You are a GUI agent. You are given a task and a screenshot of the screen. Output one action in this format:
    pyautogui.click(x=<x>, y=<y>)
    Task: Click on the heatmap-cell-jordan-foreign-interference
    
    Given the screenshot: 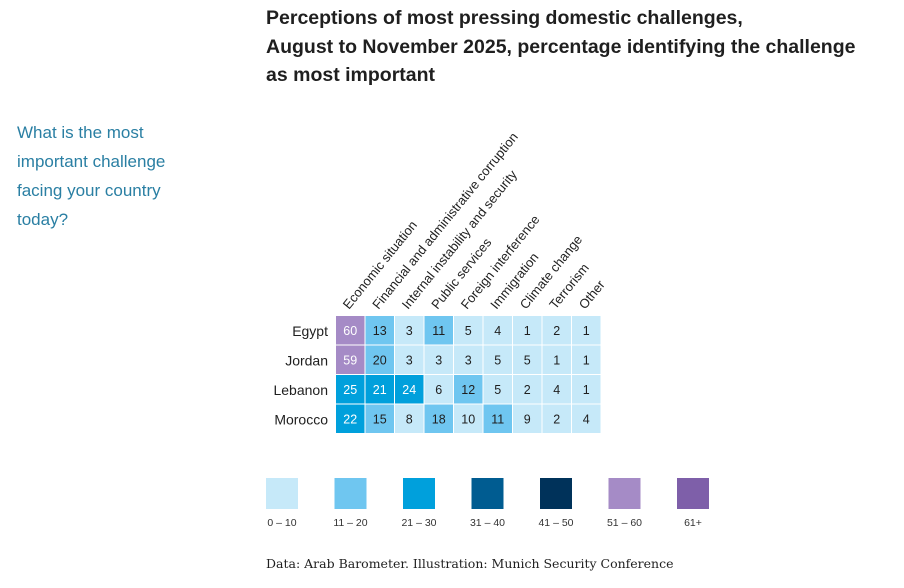 What is the action you would take?
    pyautogui.click(x=468, y=359)
    